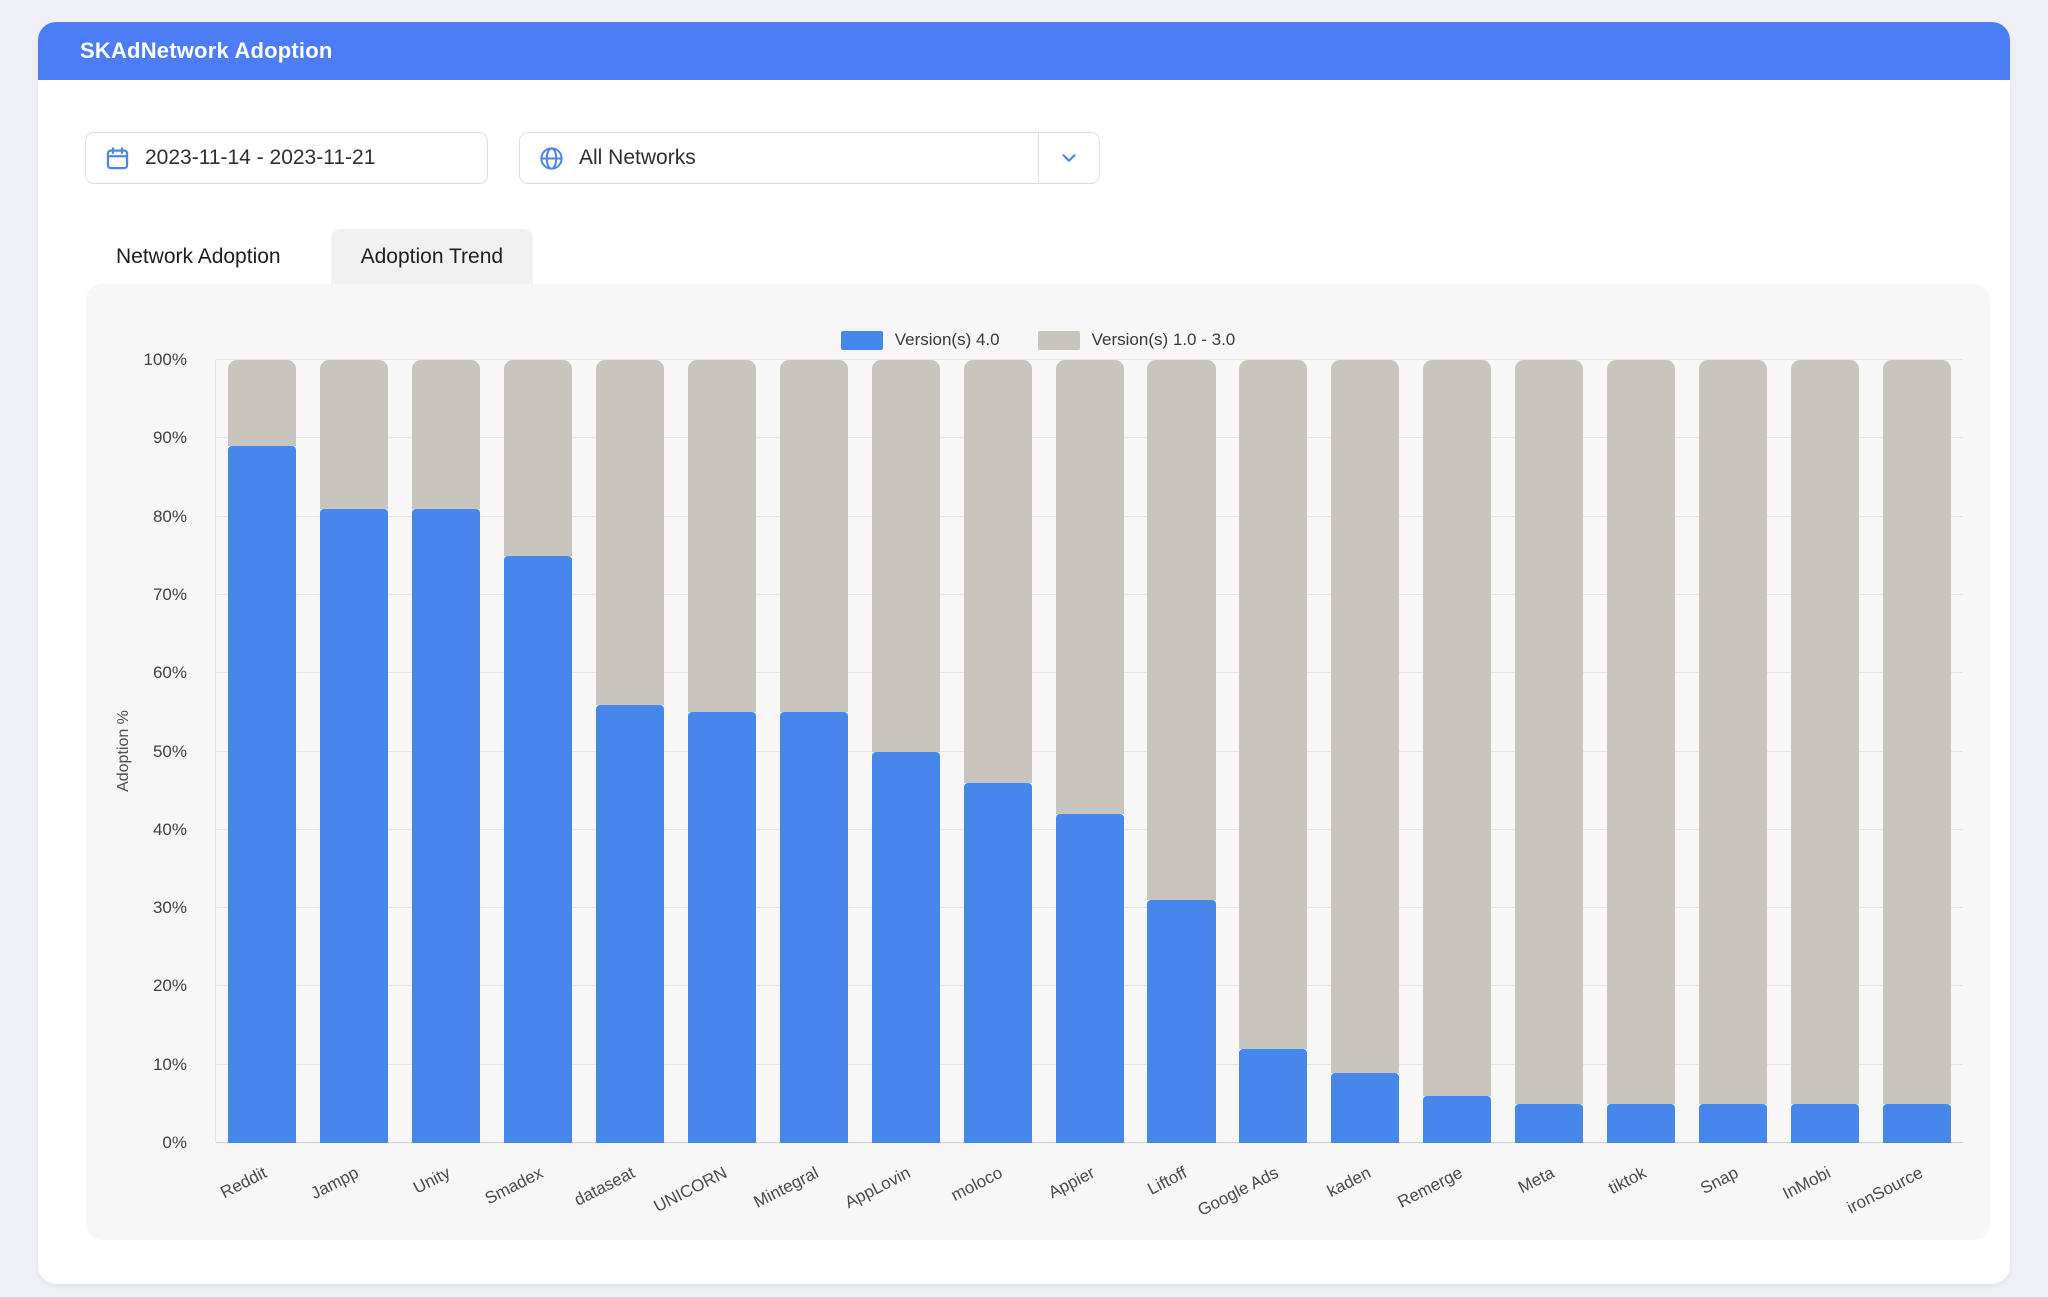  I want to click on bar-moloco, so click(997, 751).